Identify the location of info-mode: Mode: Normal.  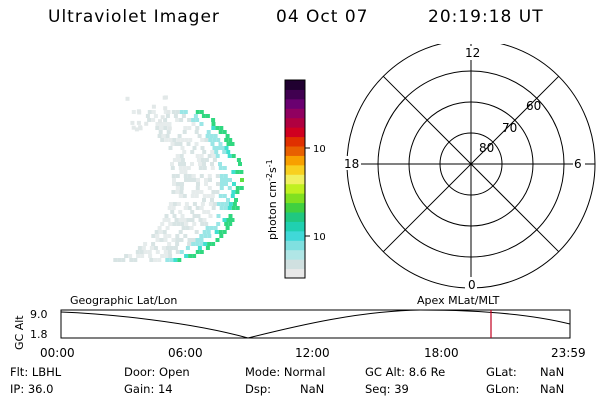
(285, 372).